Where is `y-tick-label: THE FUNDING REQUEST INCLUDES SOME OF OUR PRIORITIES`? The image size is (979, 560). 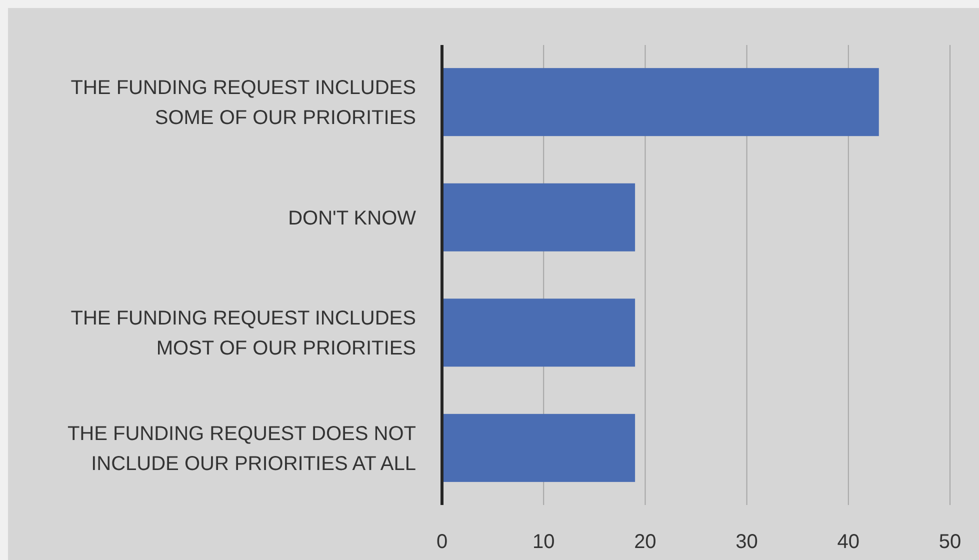
y-tick-label: THE FUNDING REQUEST INCLUDES SOME OF OUR PRIORITIES is located at coordinates (243, 103).